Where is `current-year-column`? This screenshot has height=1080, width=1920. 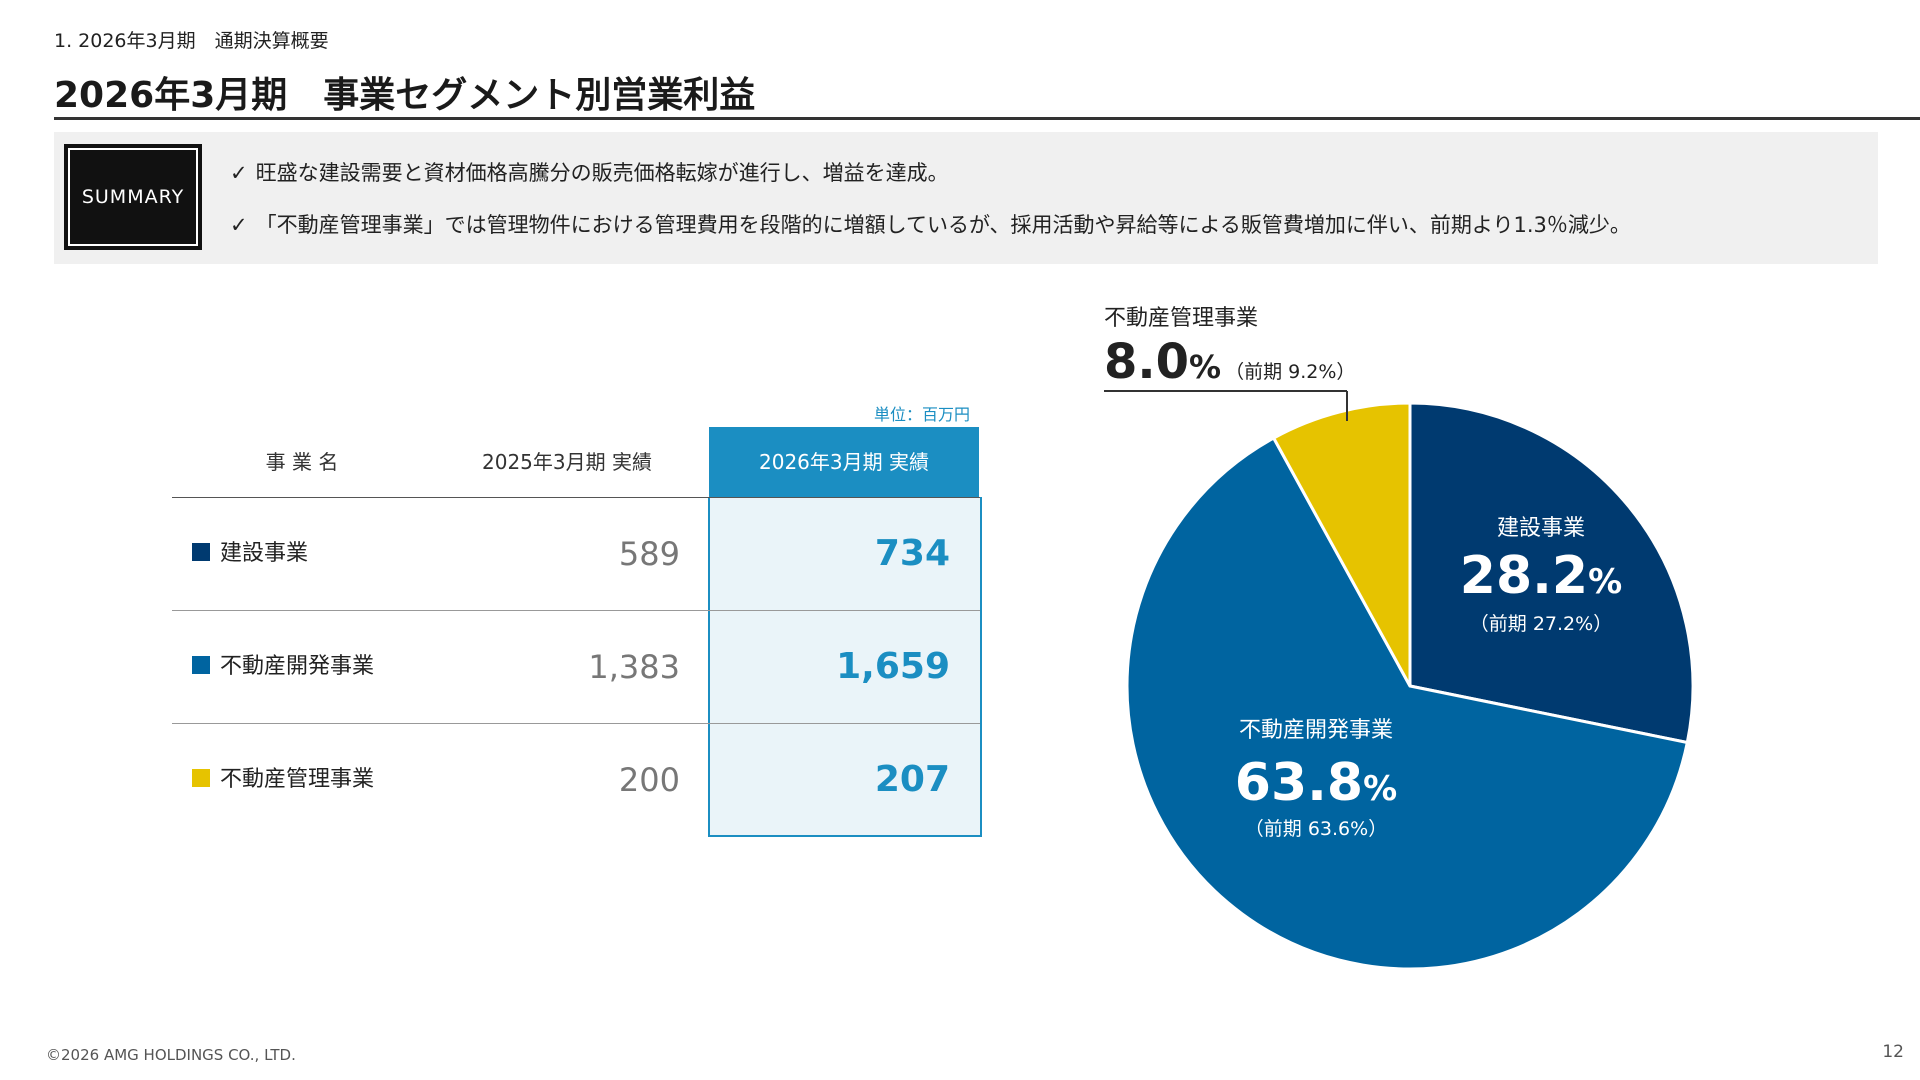
current-year-column is located at coordinates (845, 667).